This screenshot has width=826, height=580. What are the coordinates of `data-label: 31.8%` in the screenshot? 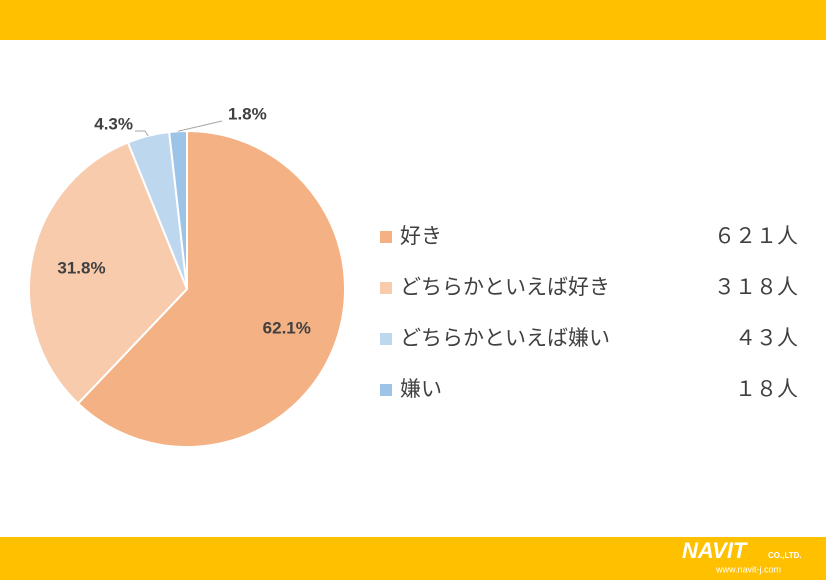 It's located at (81, 267).